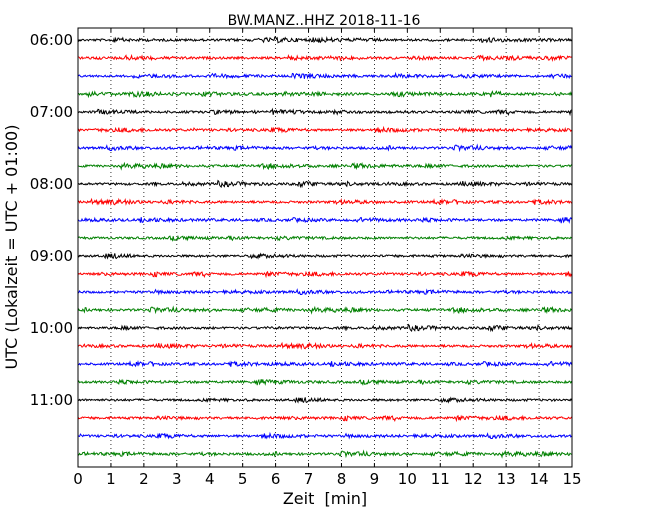 The width and height of the screenshot is (650, 520). I want to click on y-tick-label: 06:00, so click(51, 40).